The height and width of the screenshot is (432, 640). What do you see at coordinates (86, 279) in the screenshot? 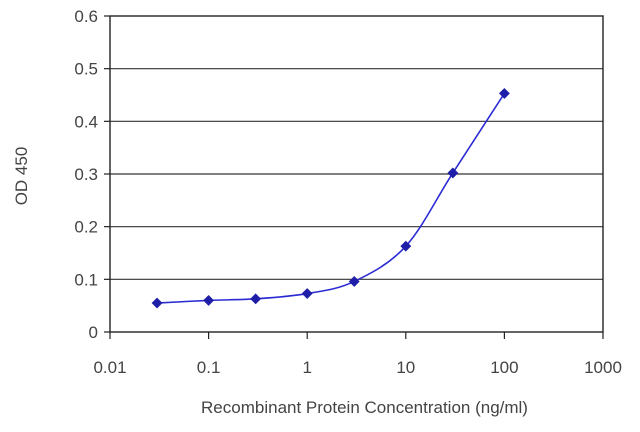
I see `y-tick-label: 0.1` at bounding box center [86, 279].